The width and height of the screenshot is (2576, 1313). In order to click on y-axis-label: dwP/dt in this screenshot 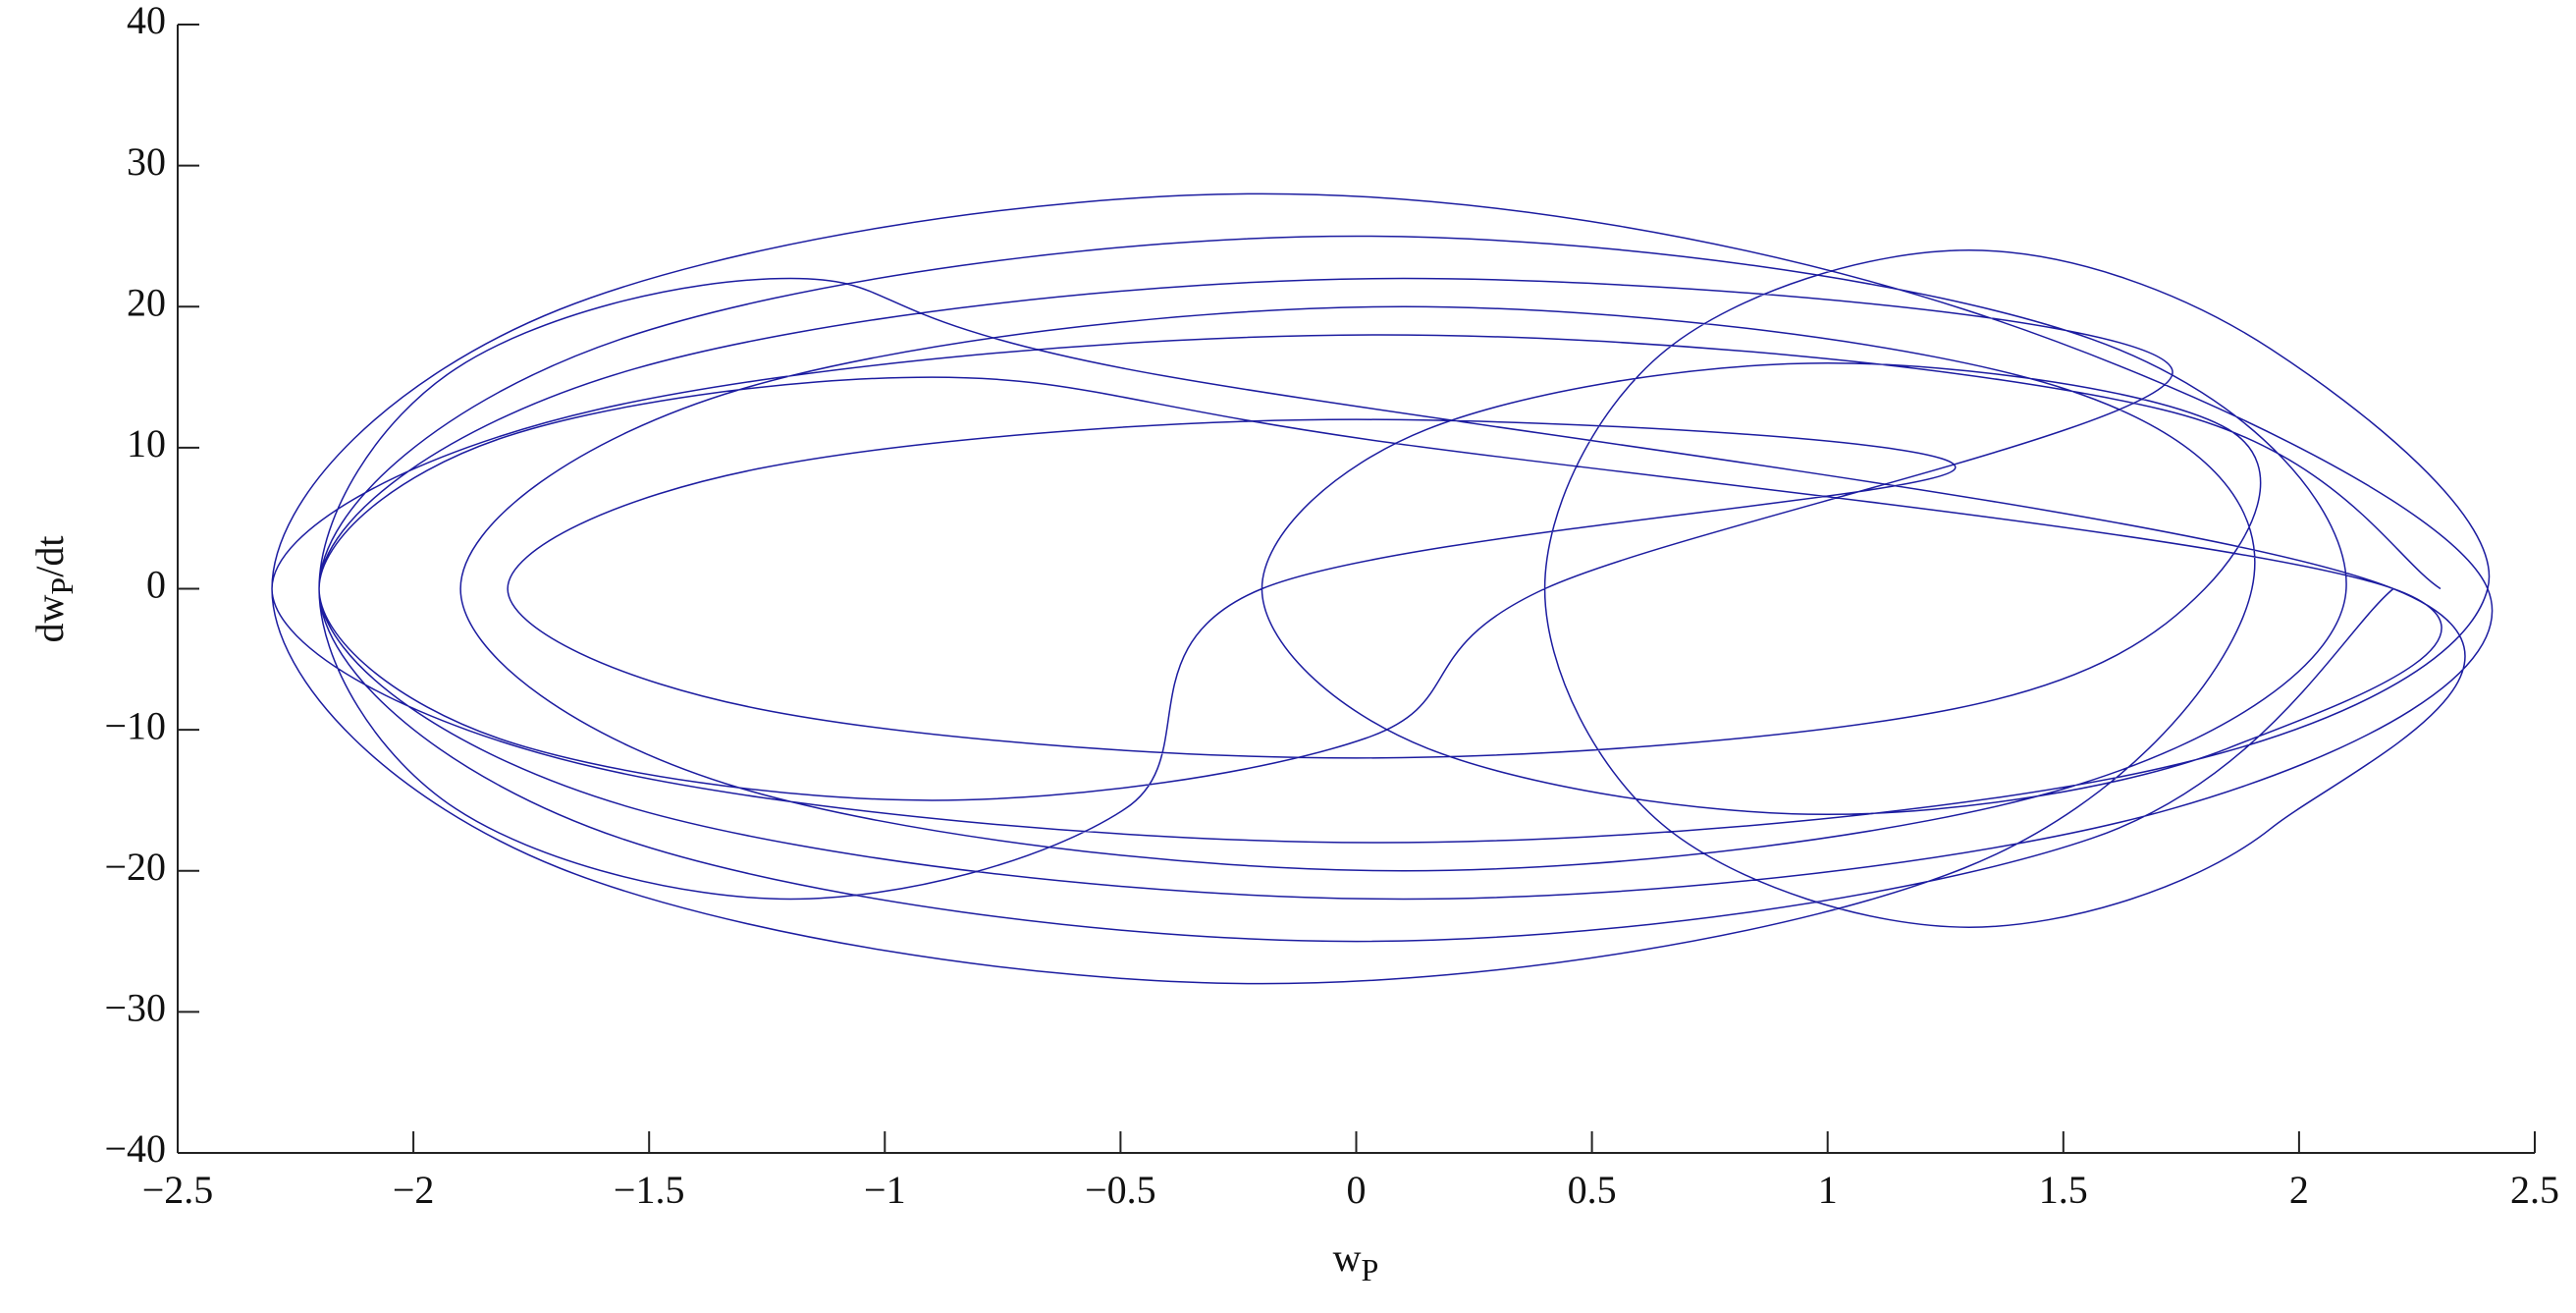, I will do `click(53, 590)`.